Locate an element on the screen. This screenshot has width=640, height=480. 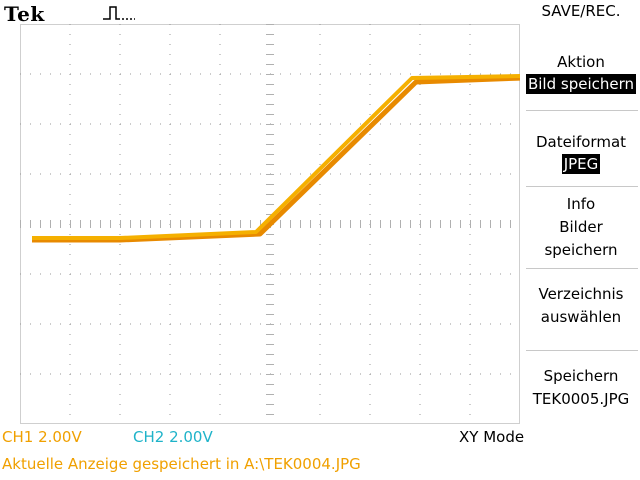
info-line-1: Info is located at coordinates (581, 203).